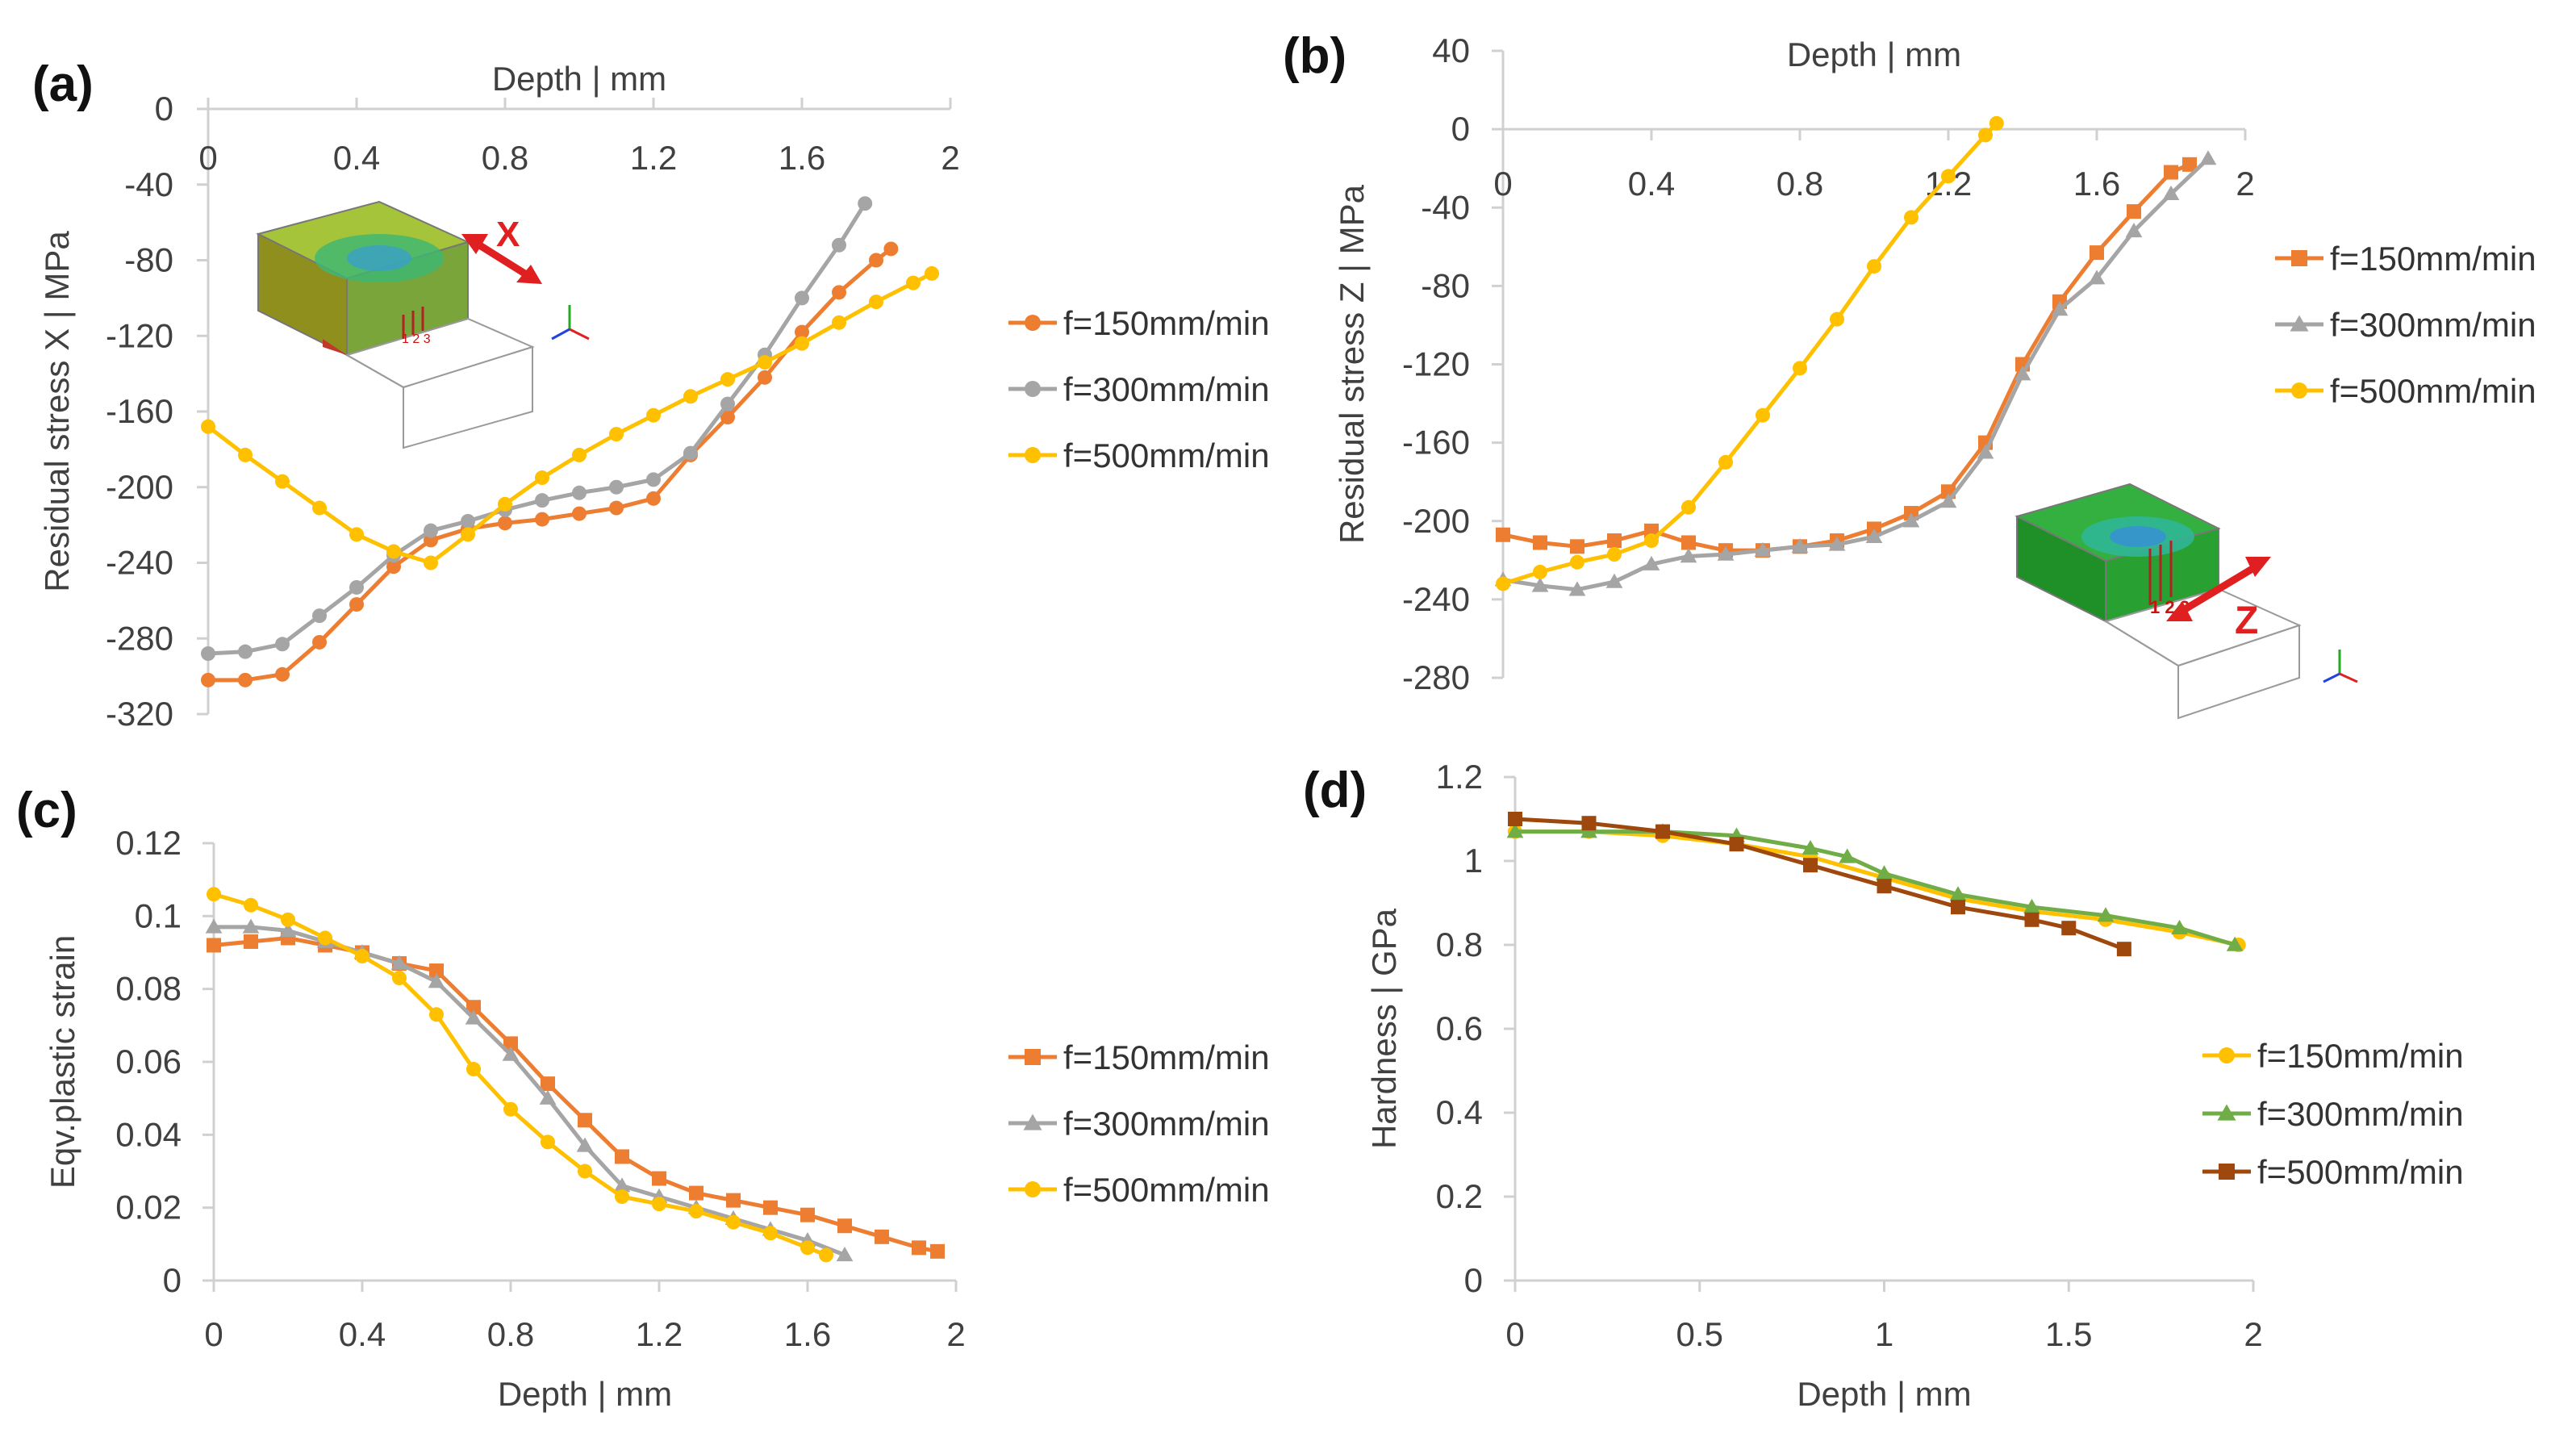 This screenshot has width=2576, height=1429. What do you see at coordinates (1459, 1196) in the screenshot?
I see `y-tick-label: 0.2` at bounding box center [1459, 1196].